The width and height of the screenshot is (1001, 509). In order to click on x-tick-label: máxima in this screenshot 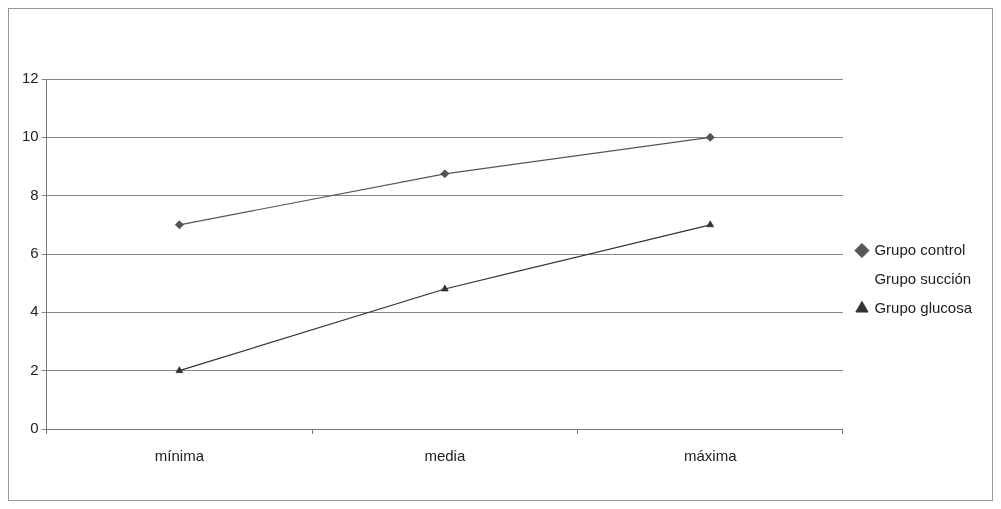, I will do `click(710, 456)`.